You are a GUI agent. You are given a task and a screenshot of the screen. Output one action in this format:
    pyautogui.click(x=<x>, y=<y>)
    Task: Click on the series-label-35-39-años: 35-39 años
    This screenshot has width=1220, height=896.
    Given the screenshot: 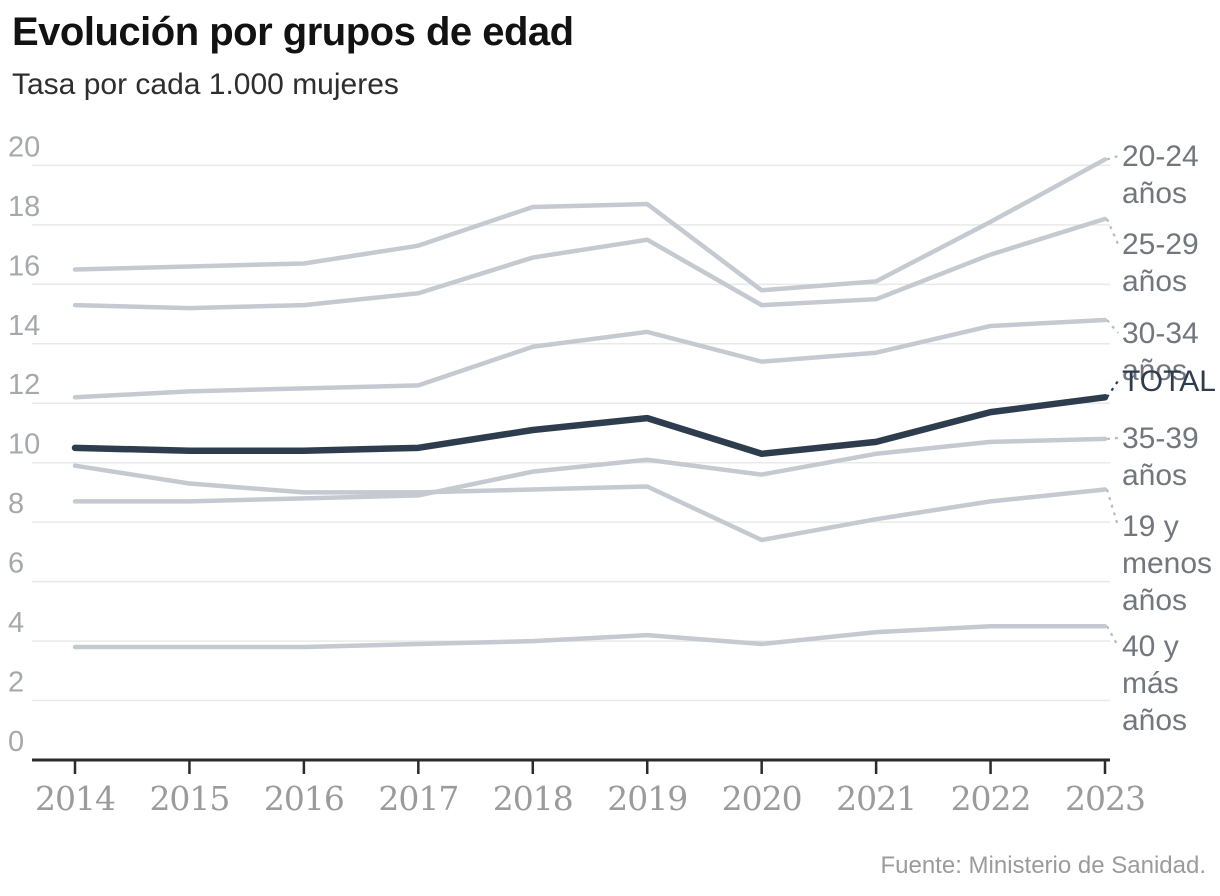 What is the action you would take?
    pyautogui.click(x=1170, y=457)
    